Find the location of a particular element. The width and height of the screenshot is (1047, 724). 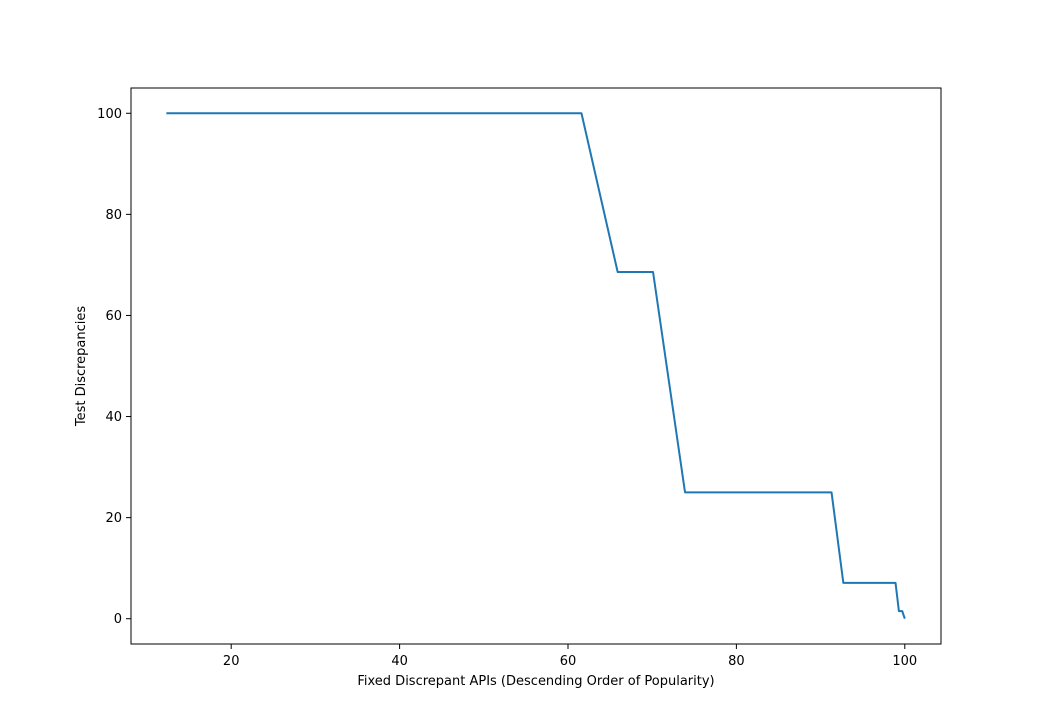

x-axis: 20 40 60 80 100 is located at coordinates (570, 656).